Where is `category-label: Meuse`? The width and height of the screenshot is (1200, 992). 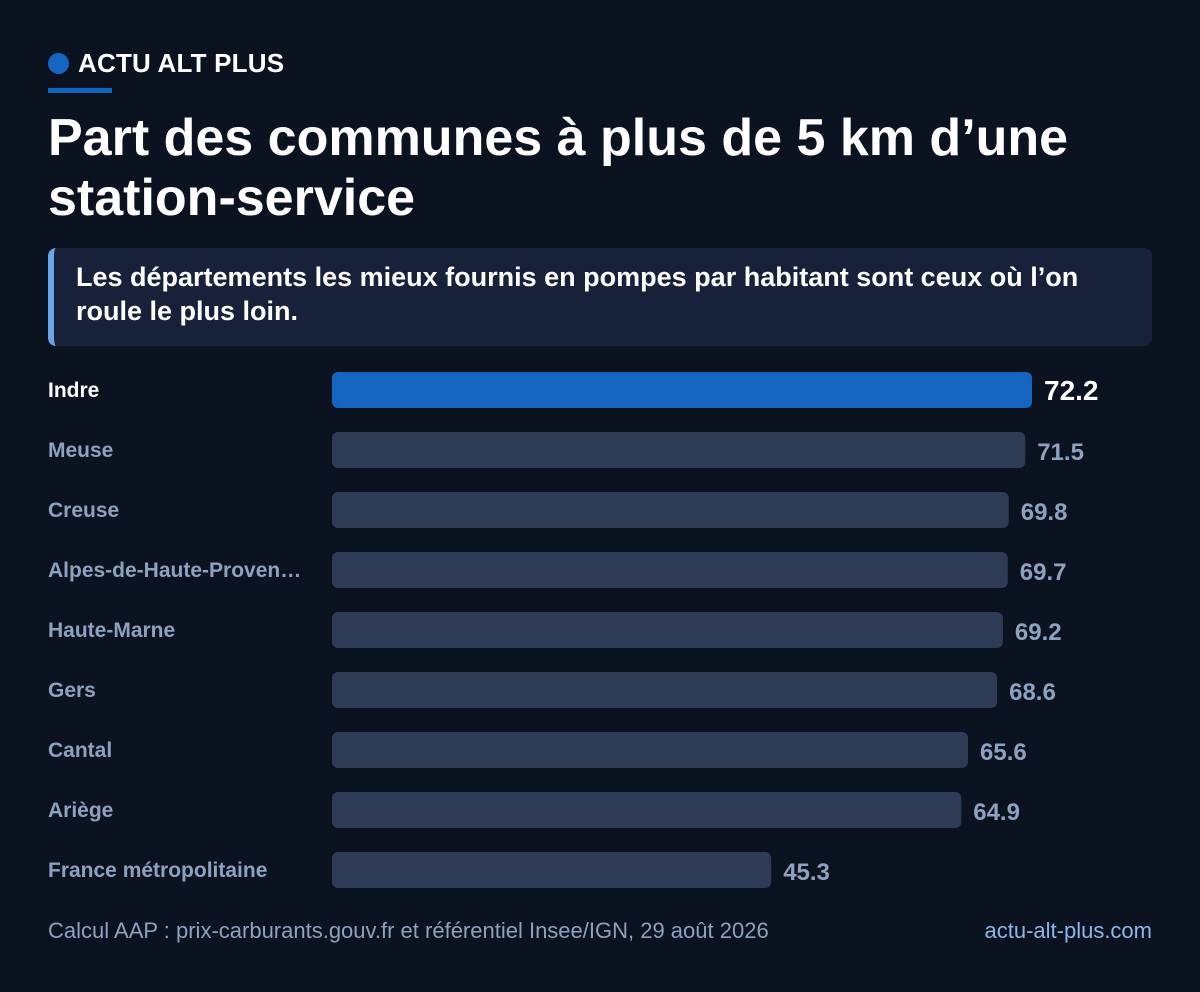
category-label: Meuse is located at coordinates (80, 450).